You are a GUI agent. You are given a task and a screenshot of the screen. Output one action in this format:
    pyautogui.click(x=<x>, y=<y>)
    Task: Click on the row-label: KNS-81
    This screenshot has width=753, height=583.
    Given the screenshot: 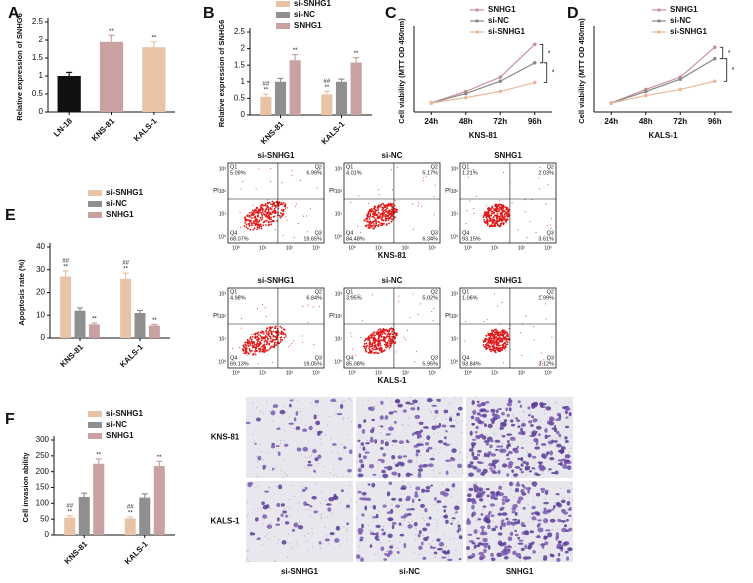 What is the action you would take?
    pyautogui.click(x=225, y=437)
    